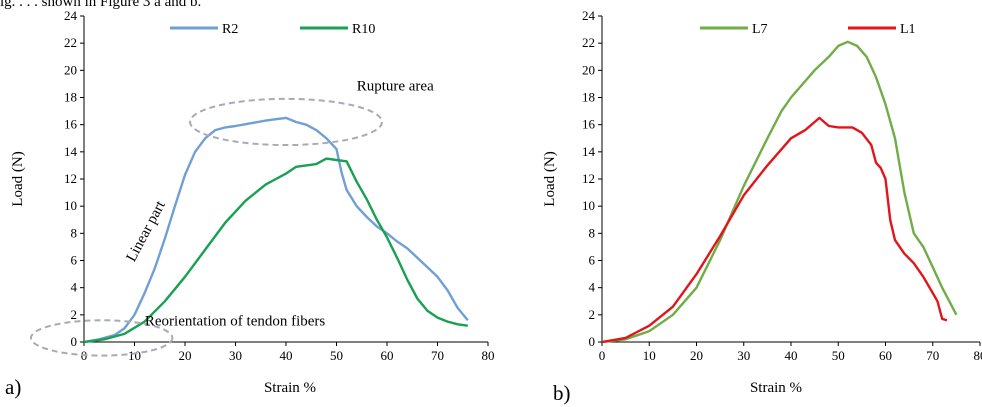  What do you see at coordinates (562, 393) in the screenshot?
I see `panel-label: b)` at bounding box center [562, 393].